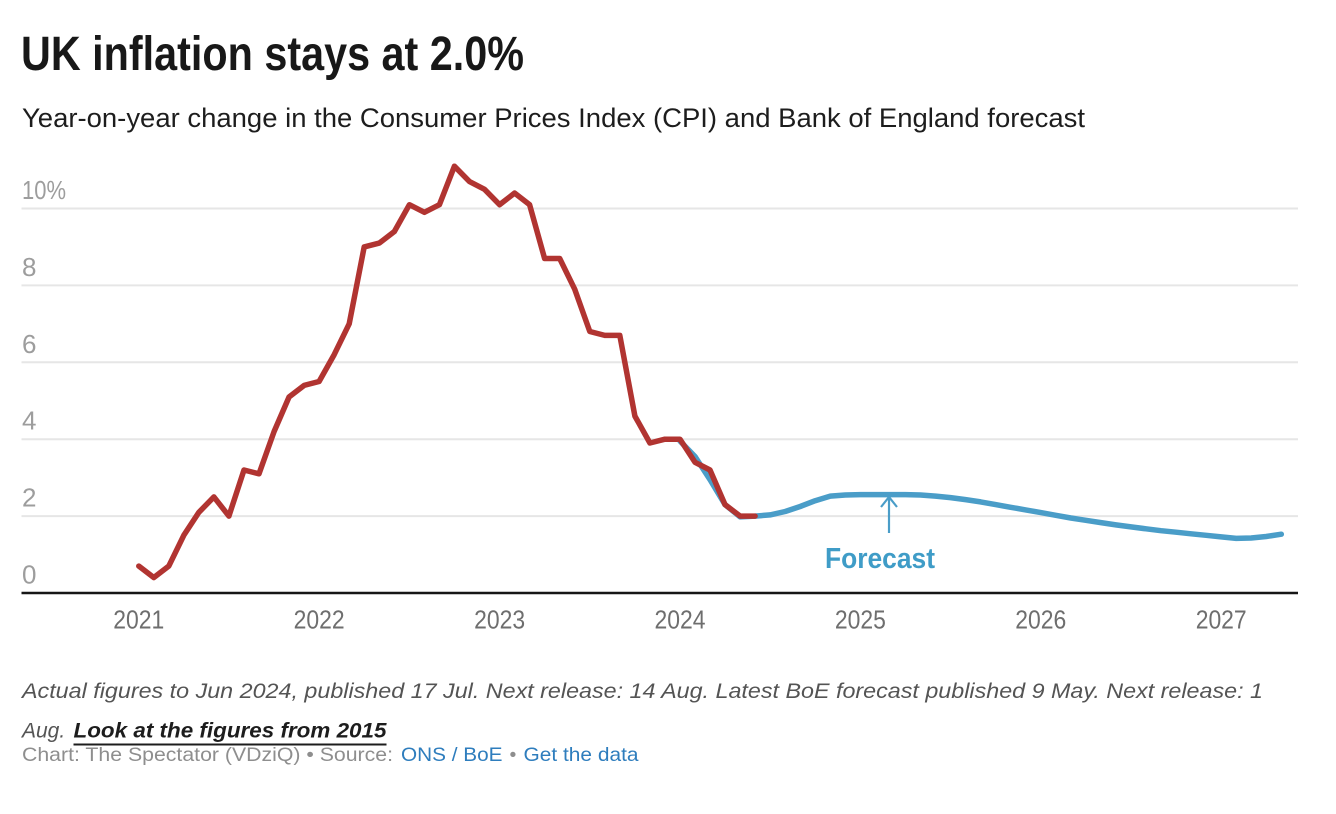 This screenshot has width=1336, height=814. What do you see at coordinates (680, 620) in the screenshot?
I see `svg-text: 2024` at bounding box center [680, 620].